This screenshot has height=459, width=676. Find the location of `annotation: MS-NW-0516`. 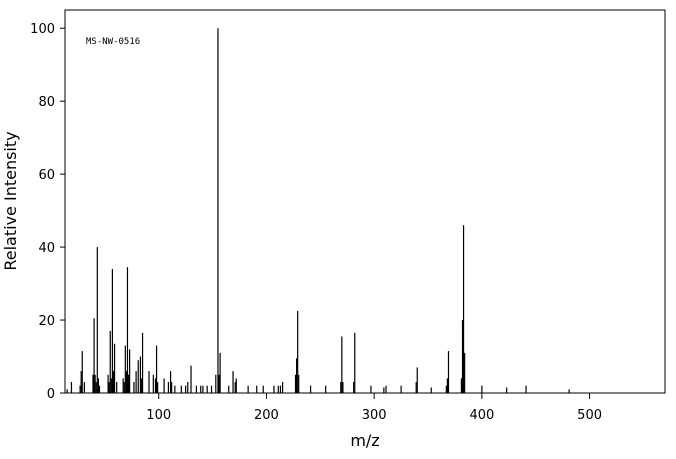

annotation: MS-NW-0516 is located at coordinates (113, 42).